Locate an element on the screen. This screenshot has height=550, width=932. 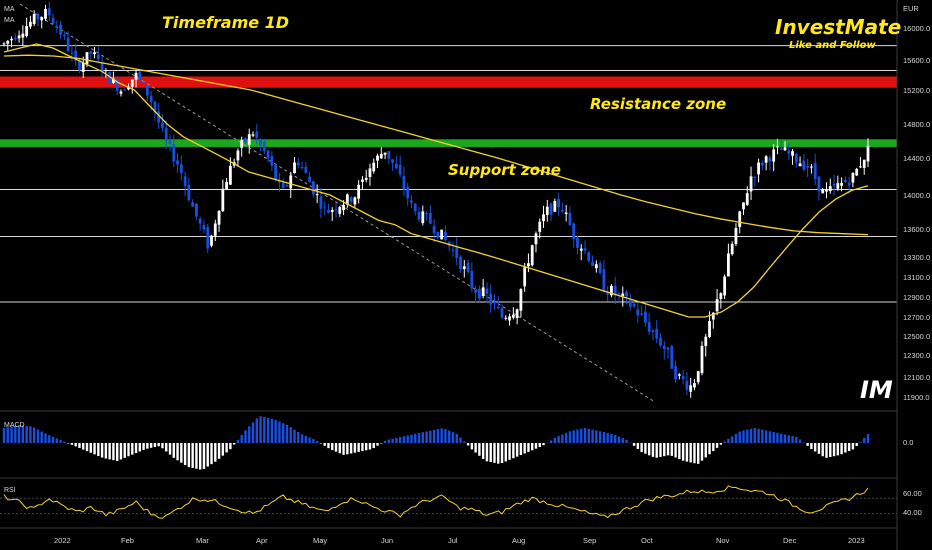
currency-label: EUR is located at coordinates (911, 8).